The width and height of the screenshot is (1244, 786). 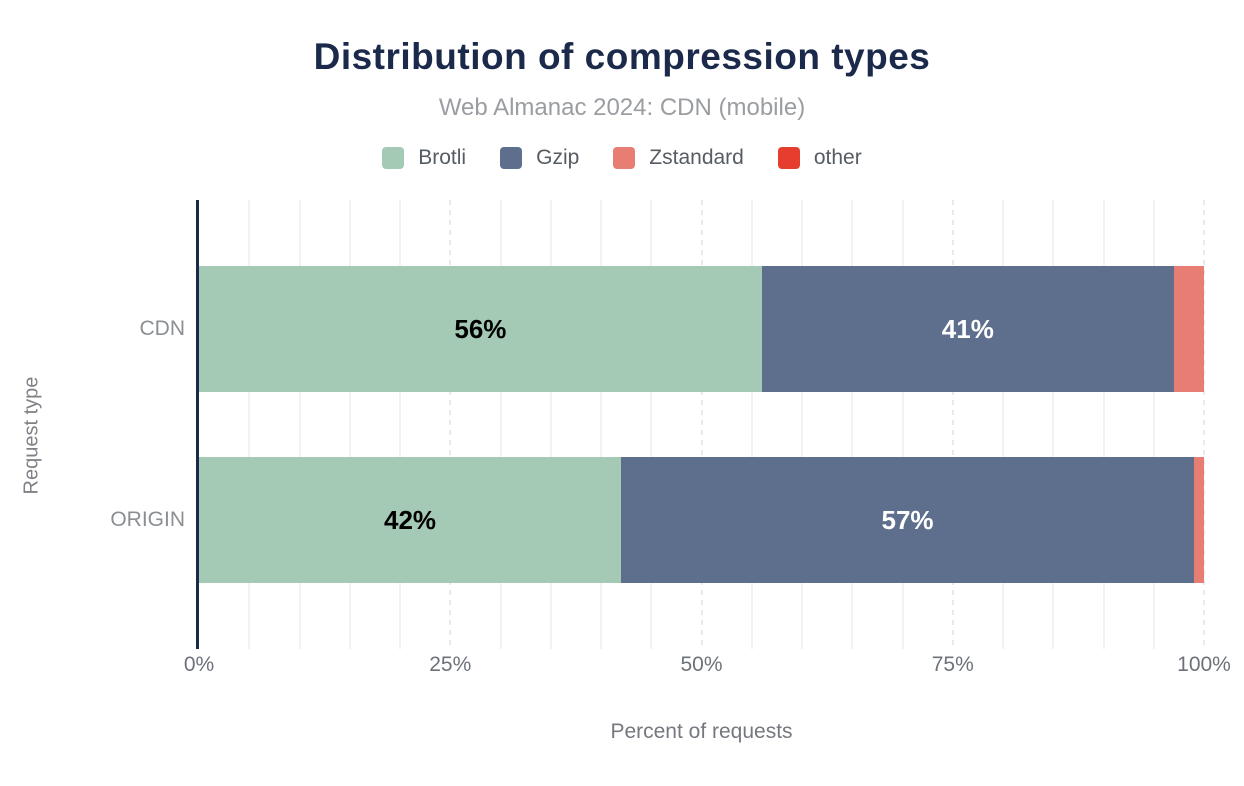 What do you see at coordinates (952, 664) in the screenshot?
I see `x-tick-label: 75%` at bounding box center [952, 664].